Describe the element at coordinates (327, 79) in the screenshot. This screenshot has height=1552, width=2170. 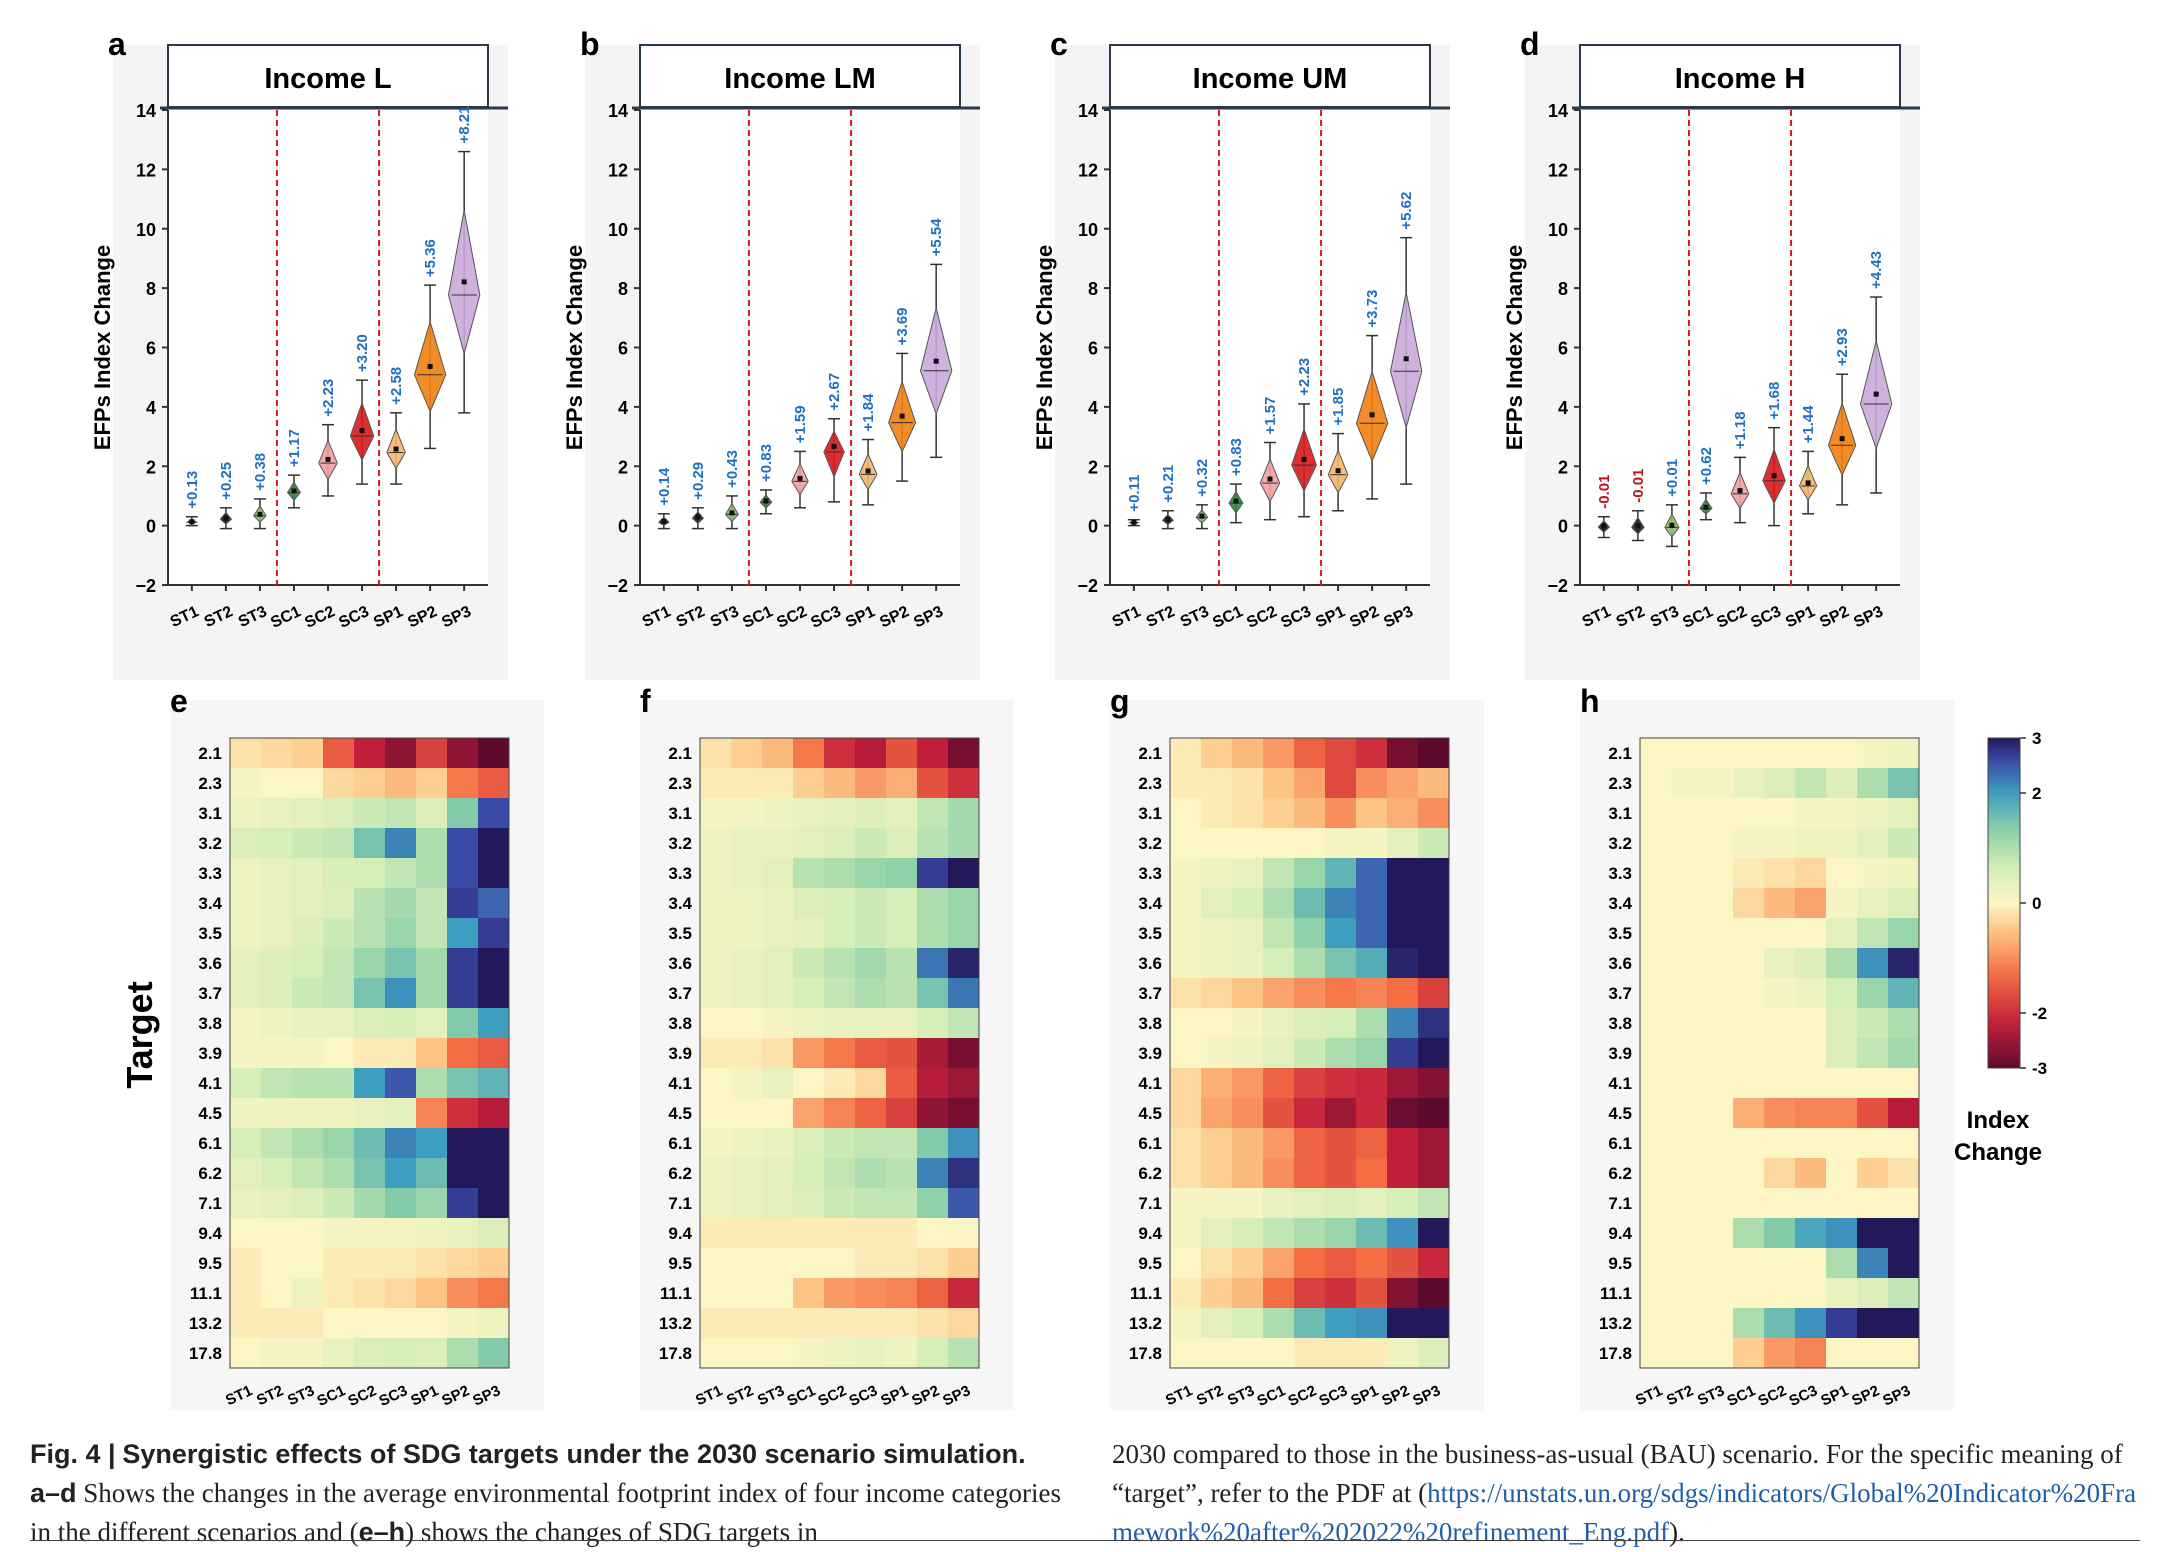
I see `panel-title: Income L` at that location.